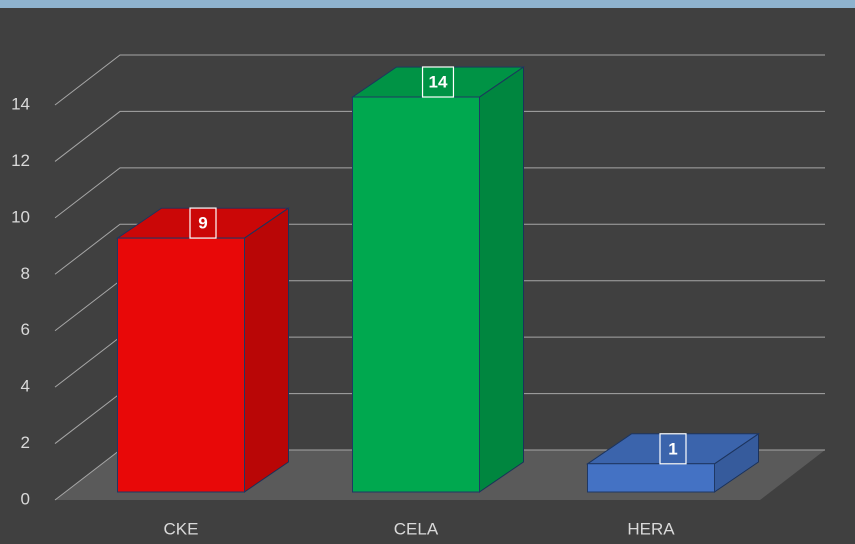  I want to click on y-tick-label: 4, so click(25, 386).